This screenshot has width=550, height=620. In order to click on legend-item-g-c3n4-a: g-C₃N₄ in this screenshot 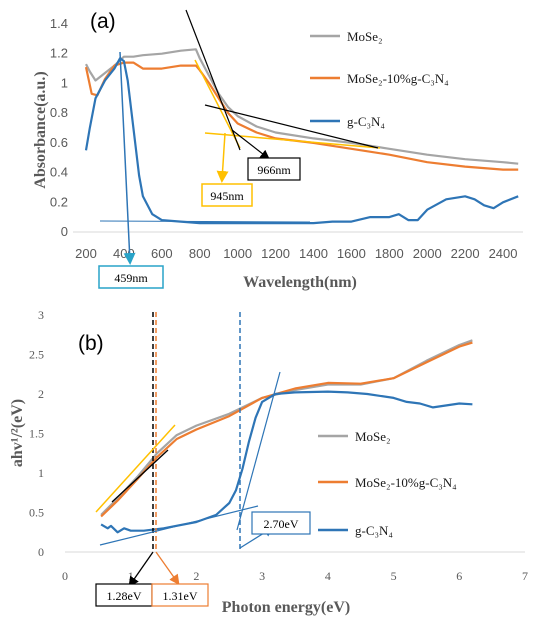, I will do `click(347, 121)`.